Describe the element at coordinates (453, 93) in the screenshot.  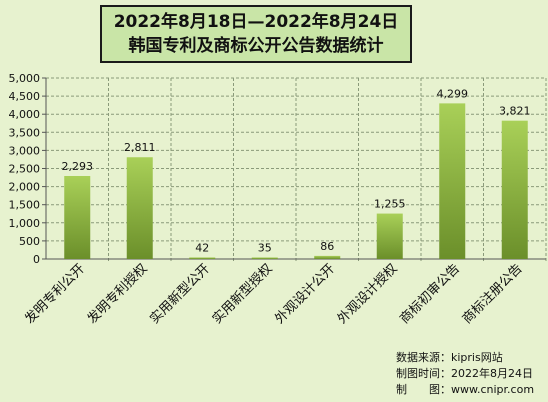
I see `data-label: 4,299` at that location.